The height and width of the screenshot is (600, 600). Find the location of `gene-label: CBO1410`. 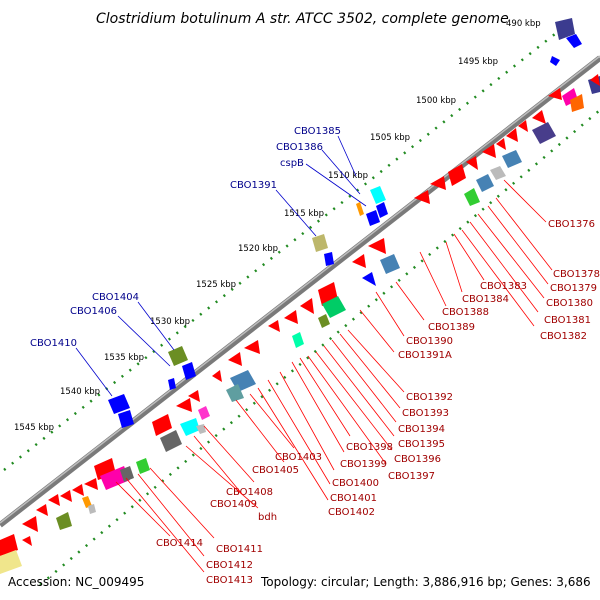

gene-label: CBO1410 is located at coordinates (53, 343).